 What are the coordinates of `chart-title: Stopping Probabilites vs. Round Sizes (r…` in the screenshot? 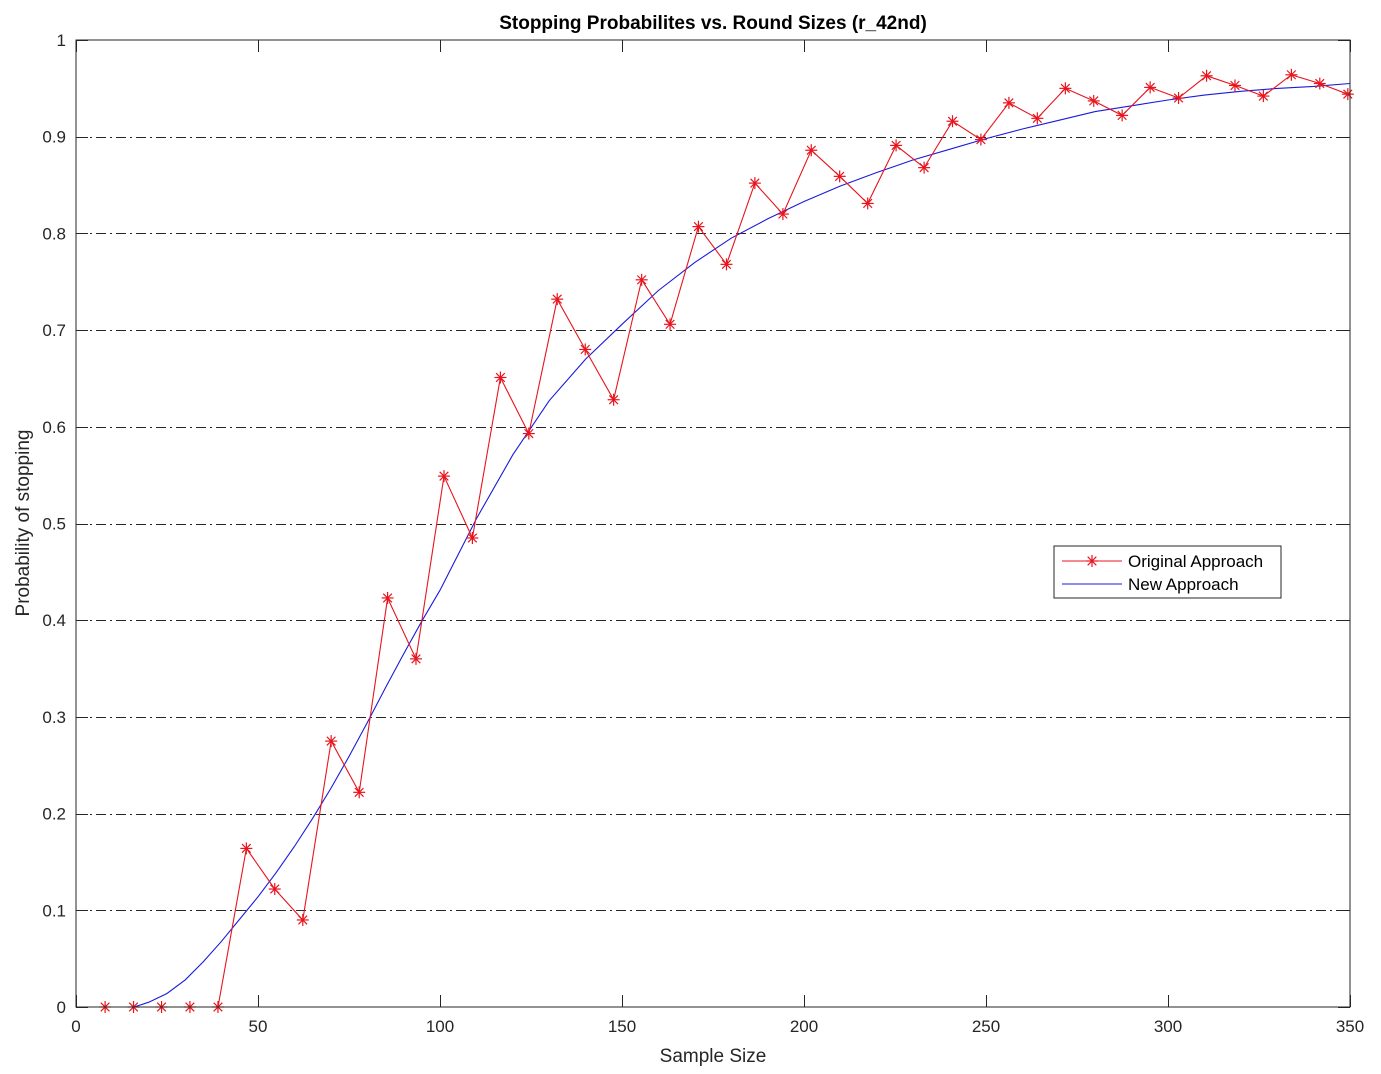 It's located at (713, 23).